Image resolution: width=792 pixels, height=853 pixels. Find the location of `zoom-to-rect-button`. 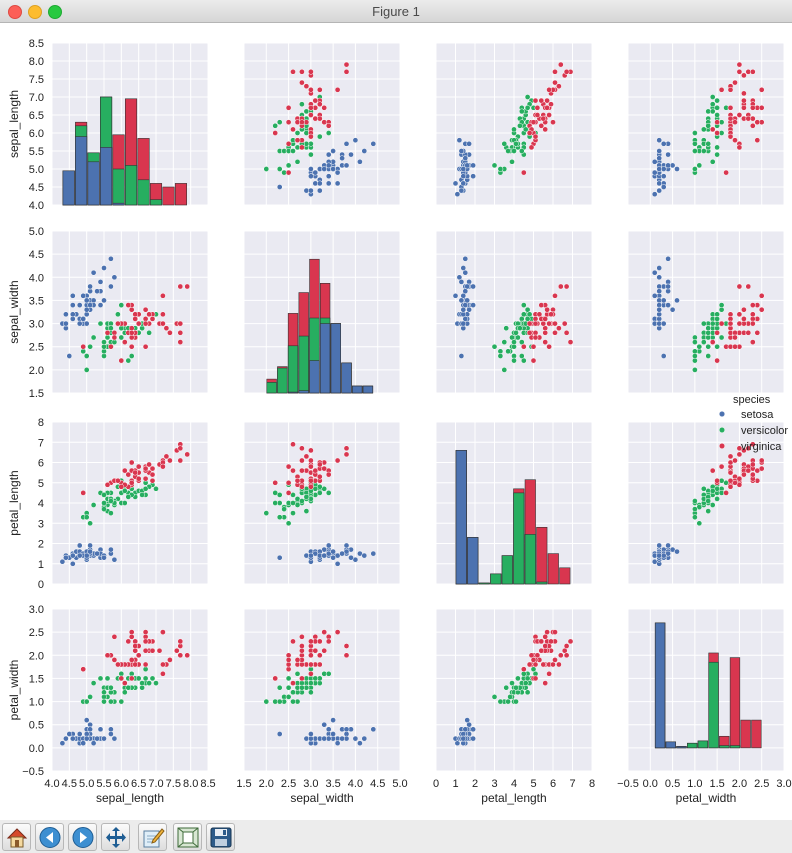

zoom-to-rect-button is located at coordinates (187, 837).